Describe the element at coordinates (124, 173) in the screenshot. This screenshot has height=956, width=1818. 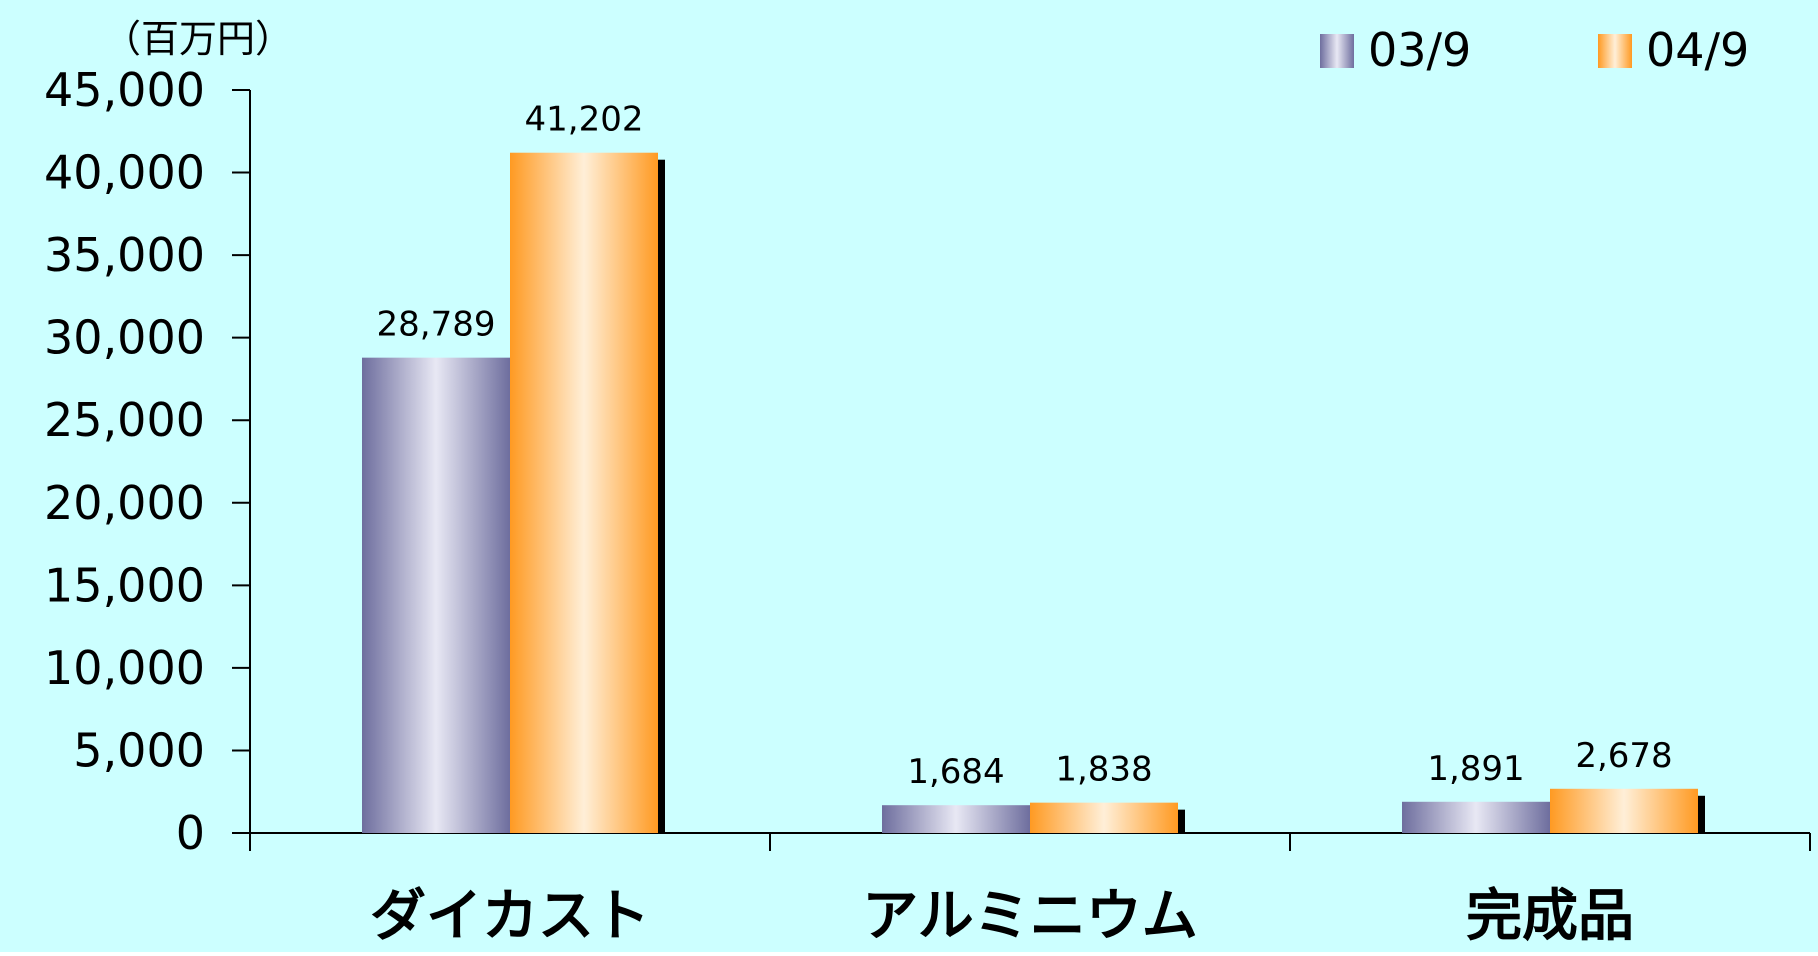
I see `y-tick-label: 40,000` at that location.